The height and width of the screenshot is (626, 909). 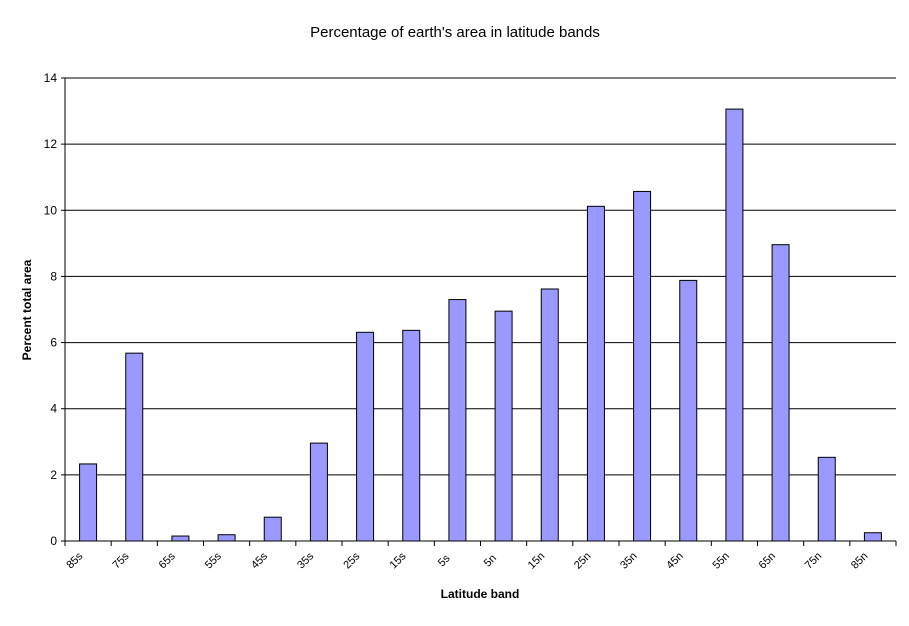 What do you see at coordinates (734, 325) in the screenshot?
I see `bar-55n` at bounding box center [734, 325].